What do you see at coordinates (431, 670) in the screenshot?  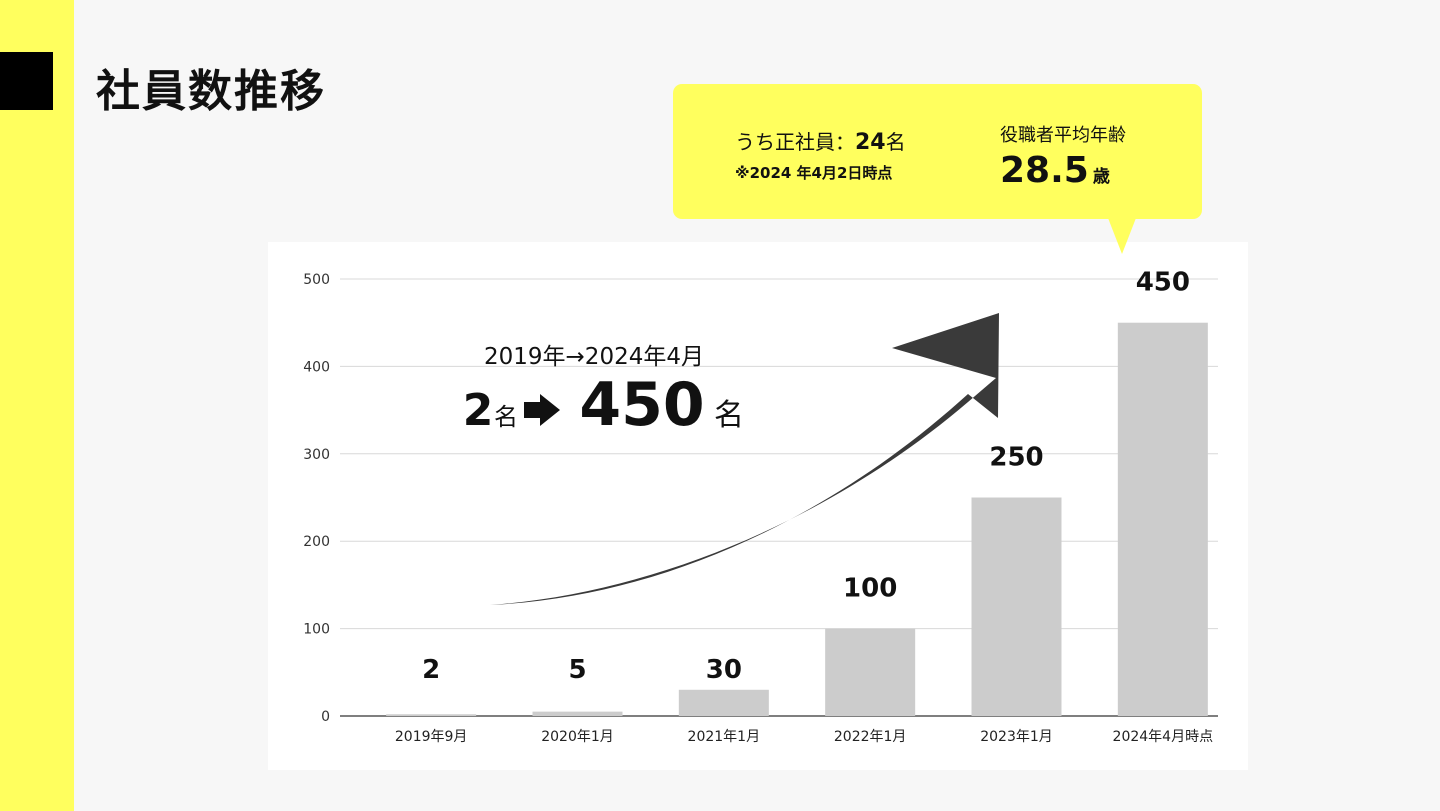 I see `data-label: 2` at bounding box center [431, 670].